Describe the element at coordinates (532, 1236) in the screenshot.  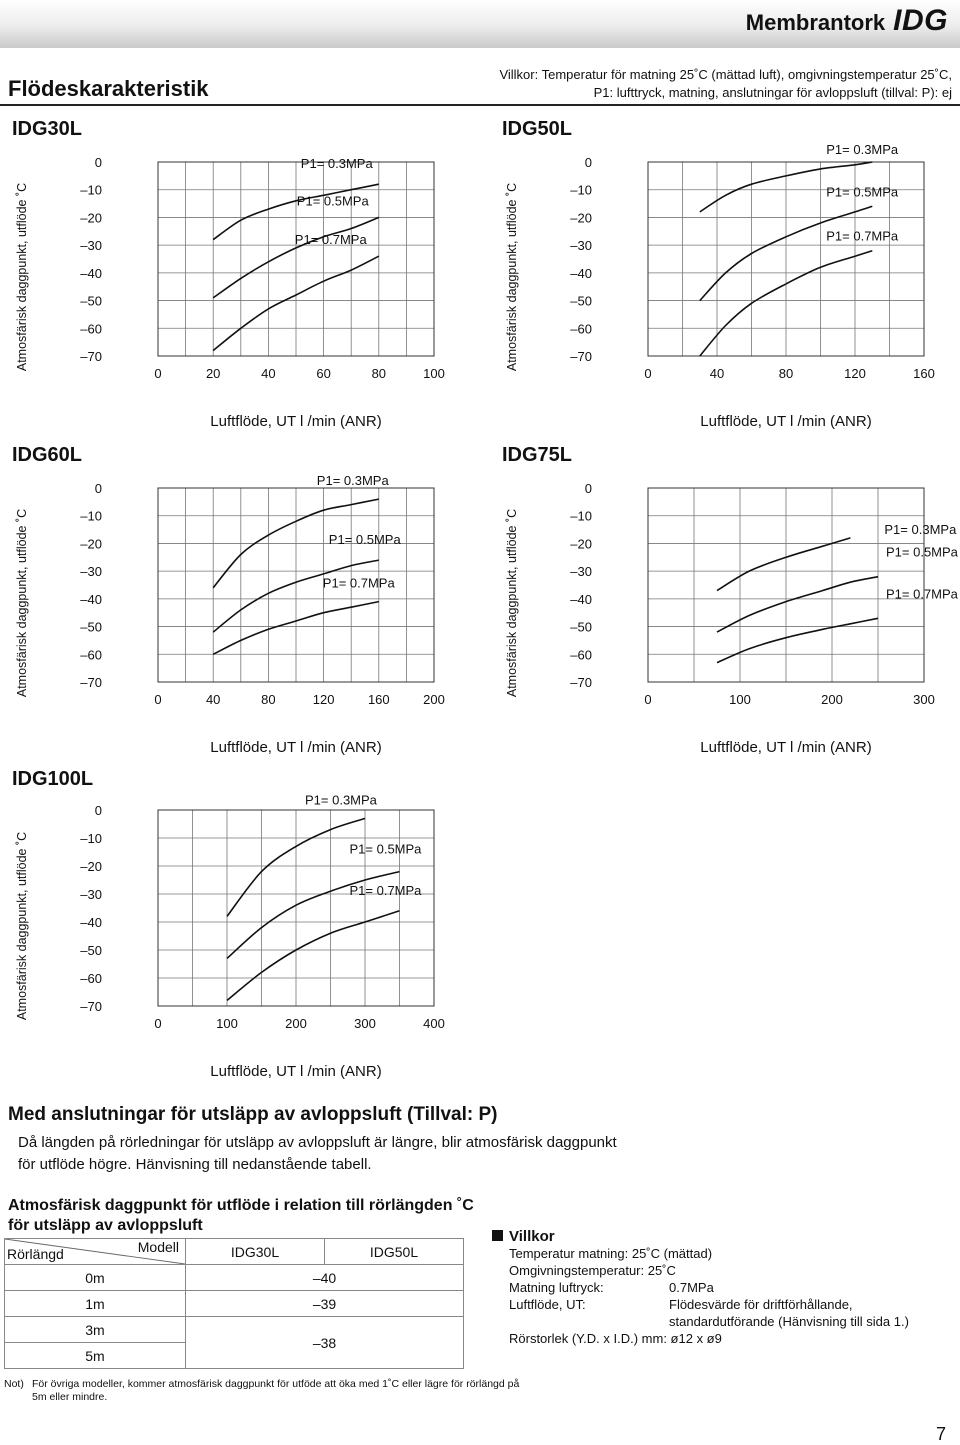
I see `villkor-title: Villkor` at that location.